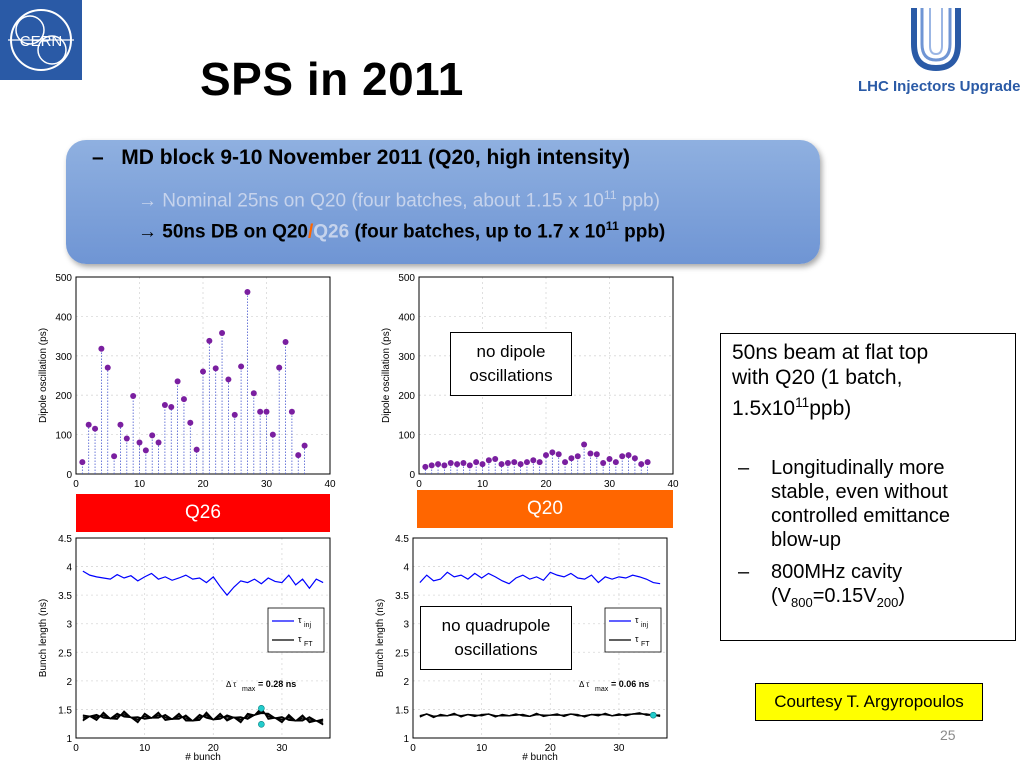  Describe the element at coordinates (406, 625) in the screenshot. I see `y-tick-label: 3` at that location.